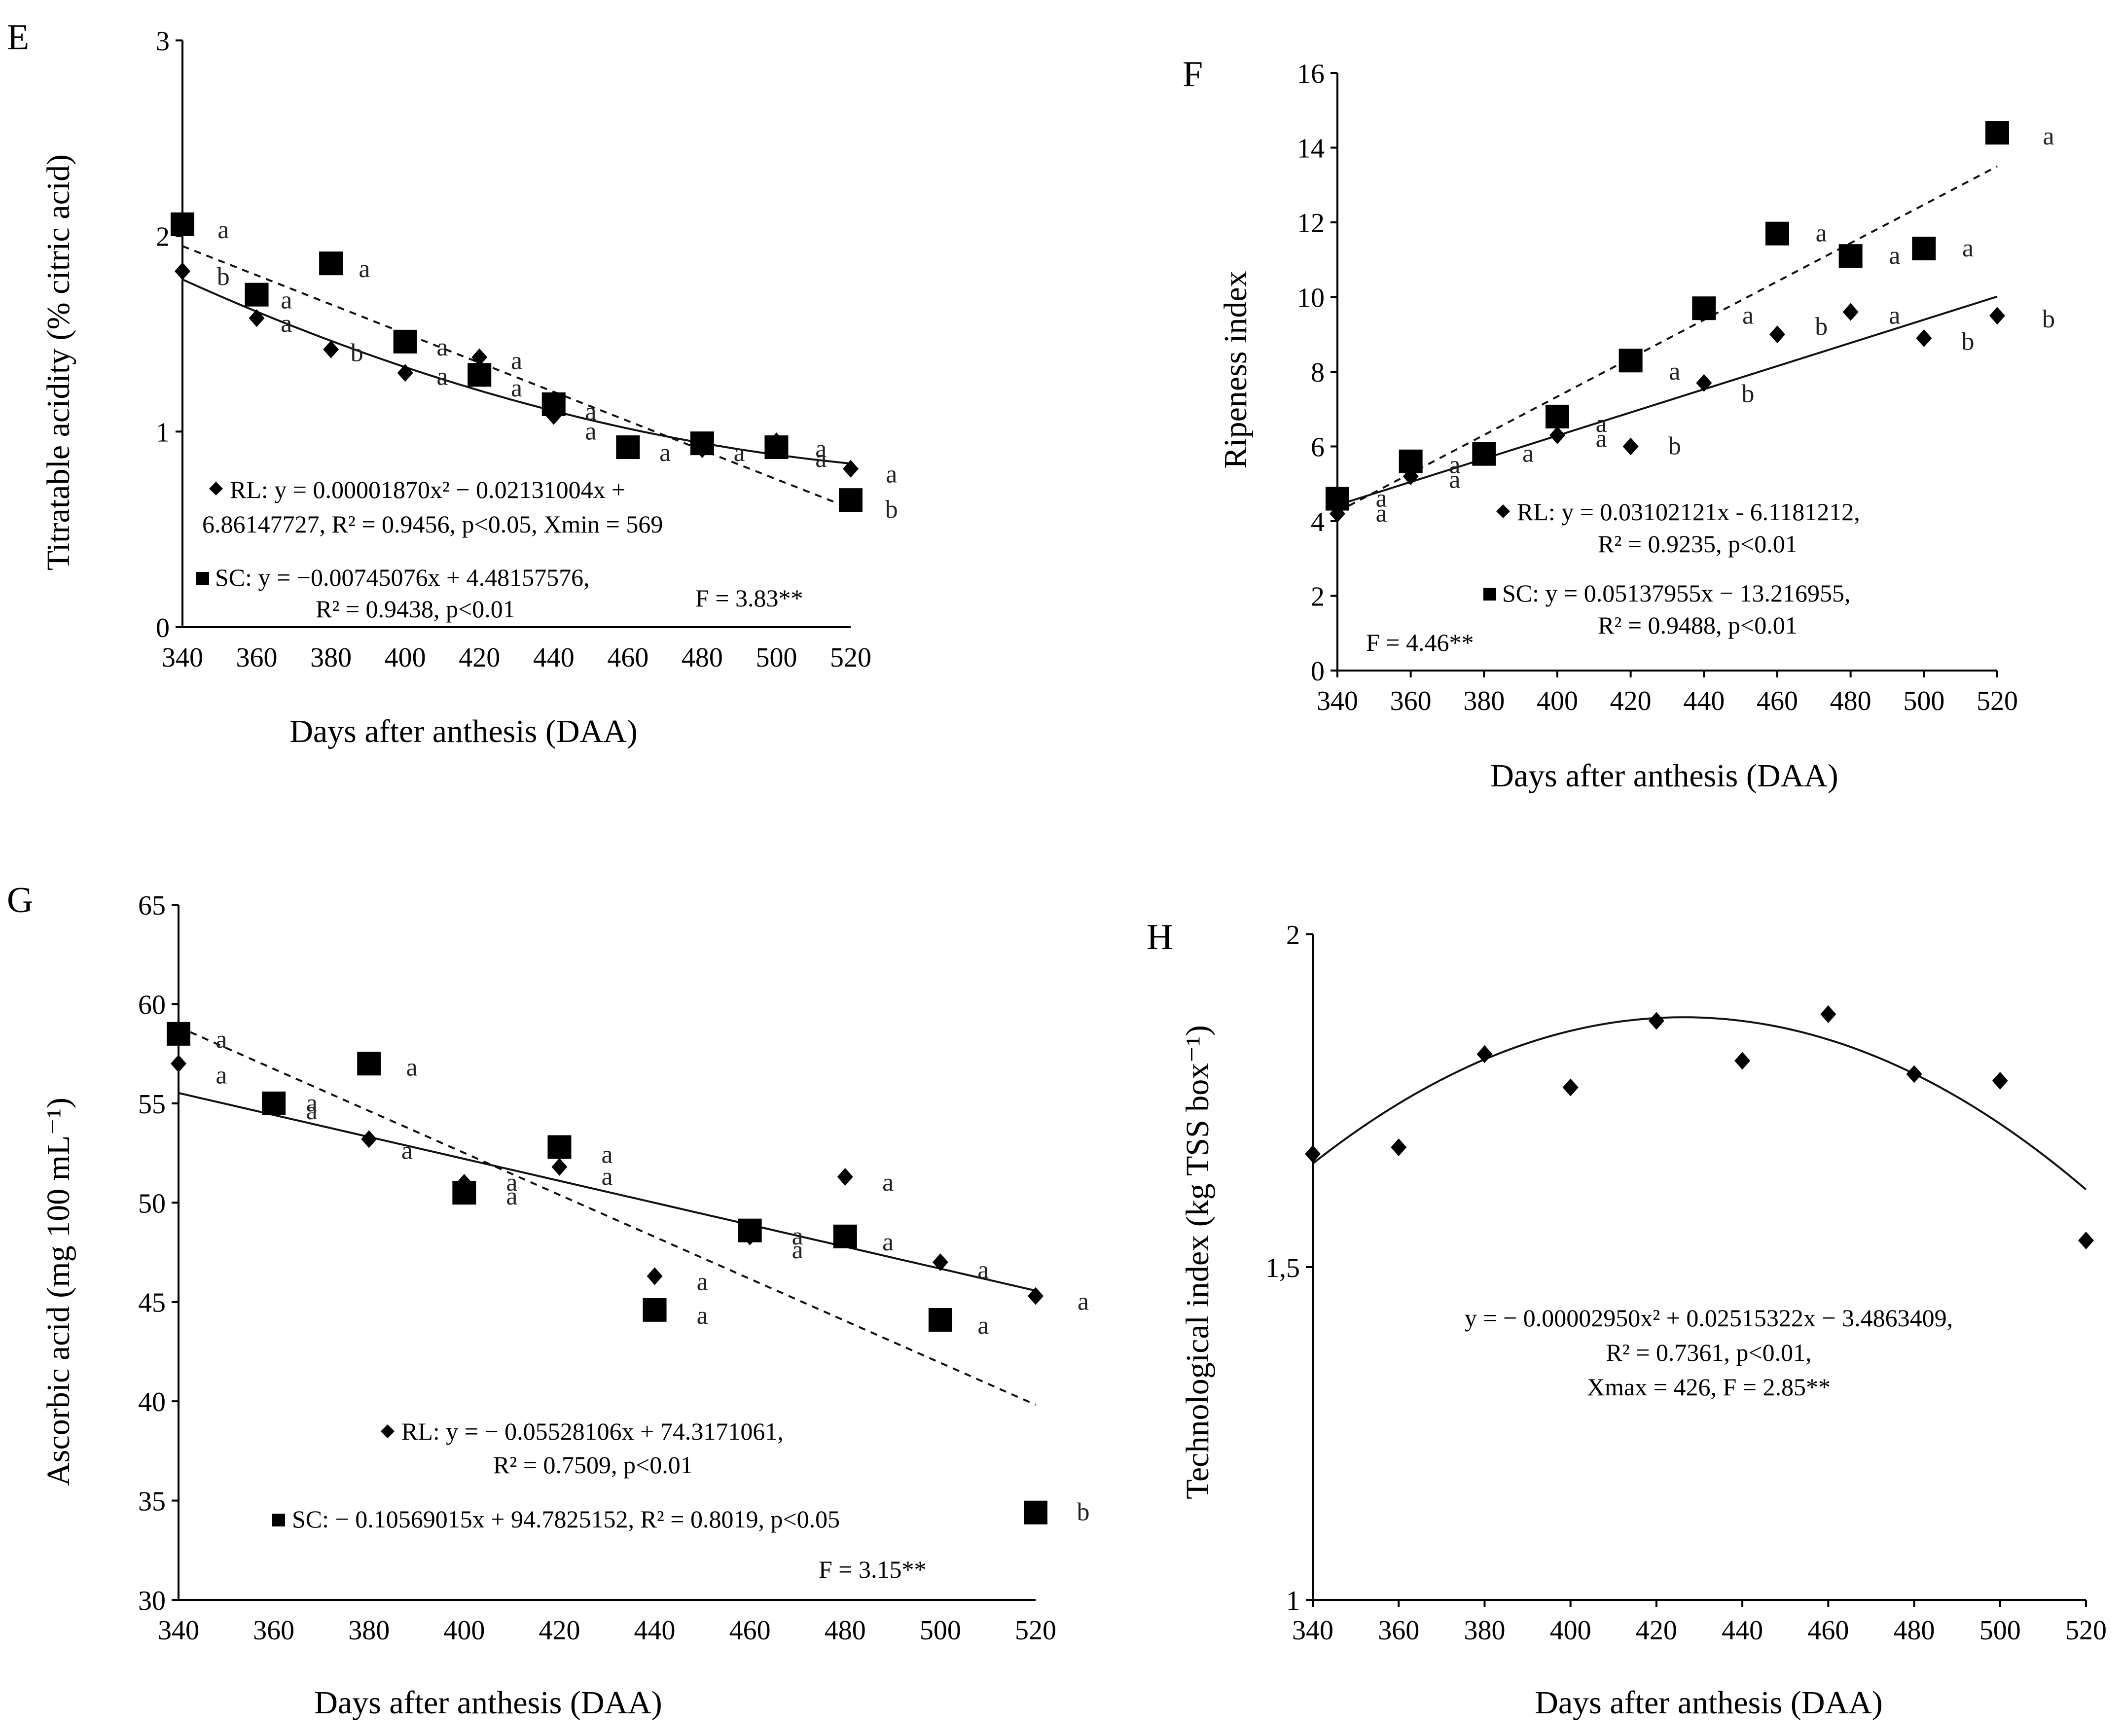  I want to click on annotation-h-line2: R² = 0.7361, p<0.01,, so click(1708, 1352).